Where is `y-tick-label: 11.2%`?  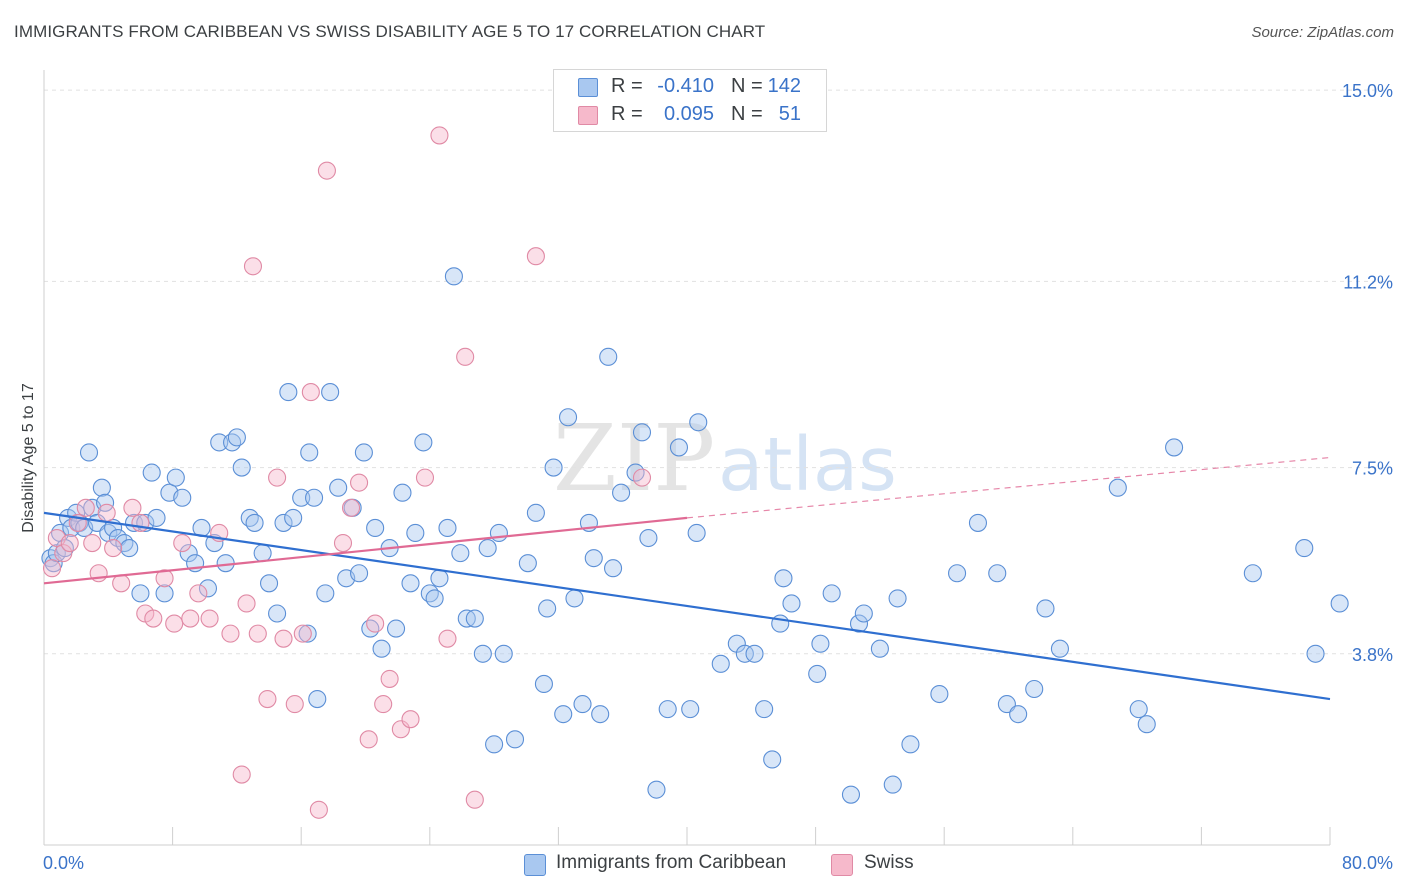 y-tick-label: 11.2% is located at coordinates (1368, 282).